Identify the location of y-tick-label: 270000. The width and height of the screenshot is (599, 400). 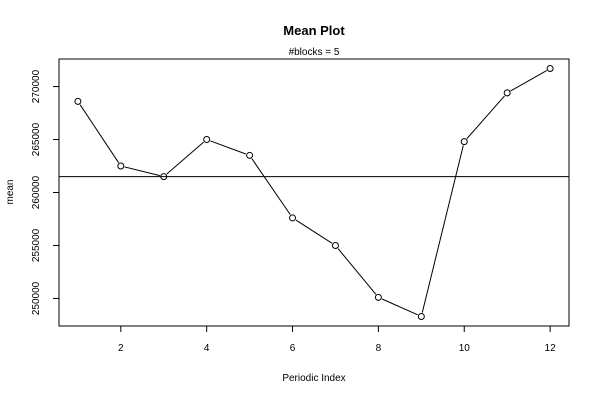
(36, 86).